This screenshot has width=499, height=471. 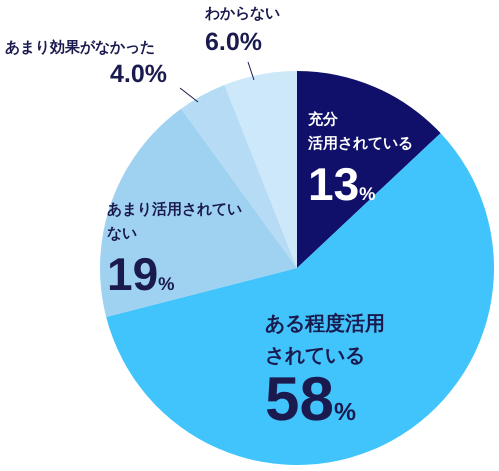 What do you see at coordinates (174, 221) in the screenshot?
I see `slice-label: あまり活用されていない` at bounding box center [174, 221].